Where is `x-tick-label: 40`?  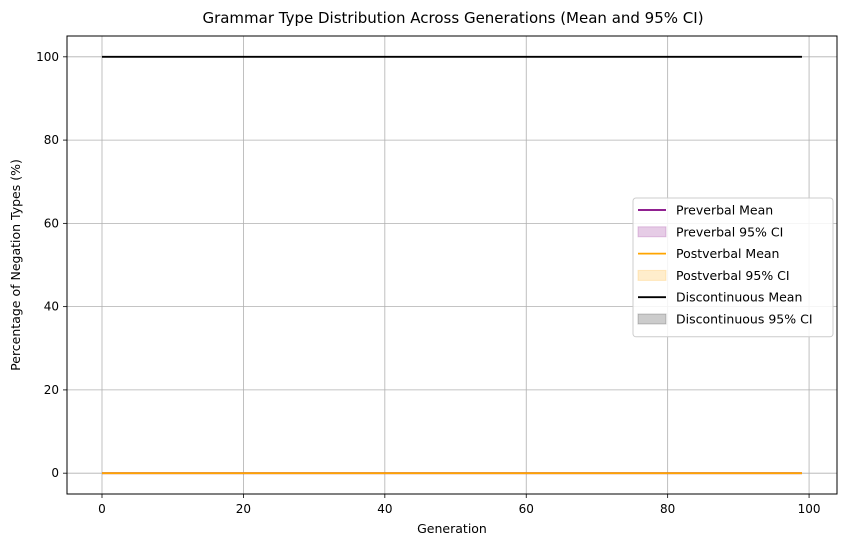
x-tick-label: 40 is located at coordinates (384, 509).